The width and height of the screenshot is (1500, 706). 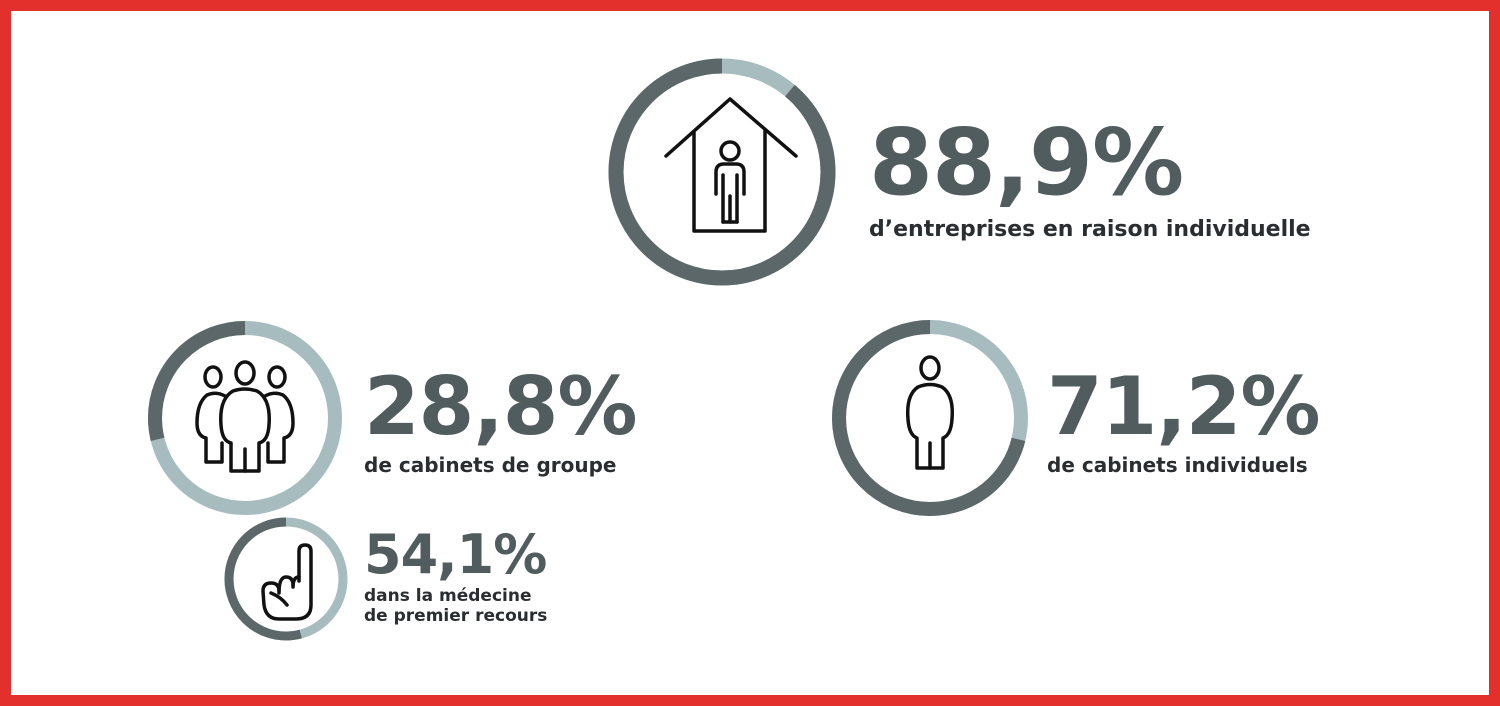 I want to click on donut-ring-cabinets-individuels, so click(x=930, y=418).